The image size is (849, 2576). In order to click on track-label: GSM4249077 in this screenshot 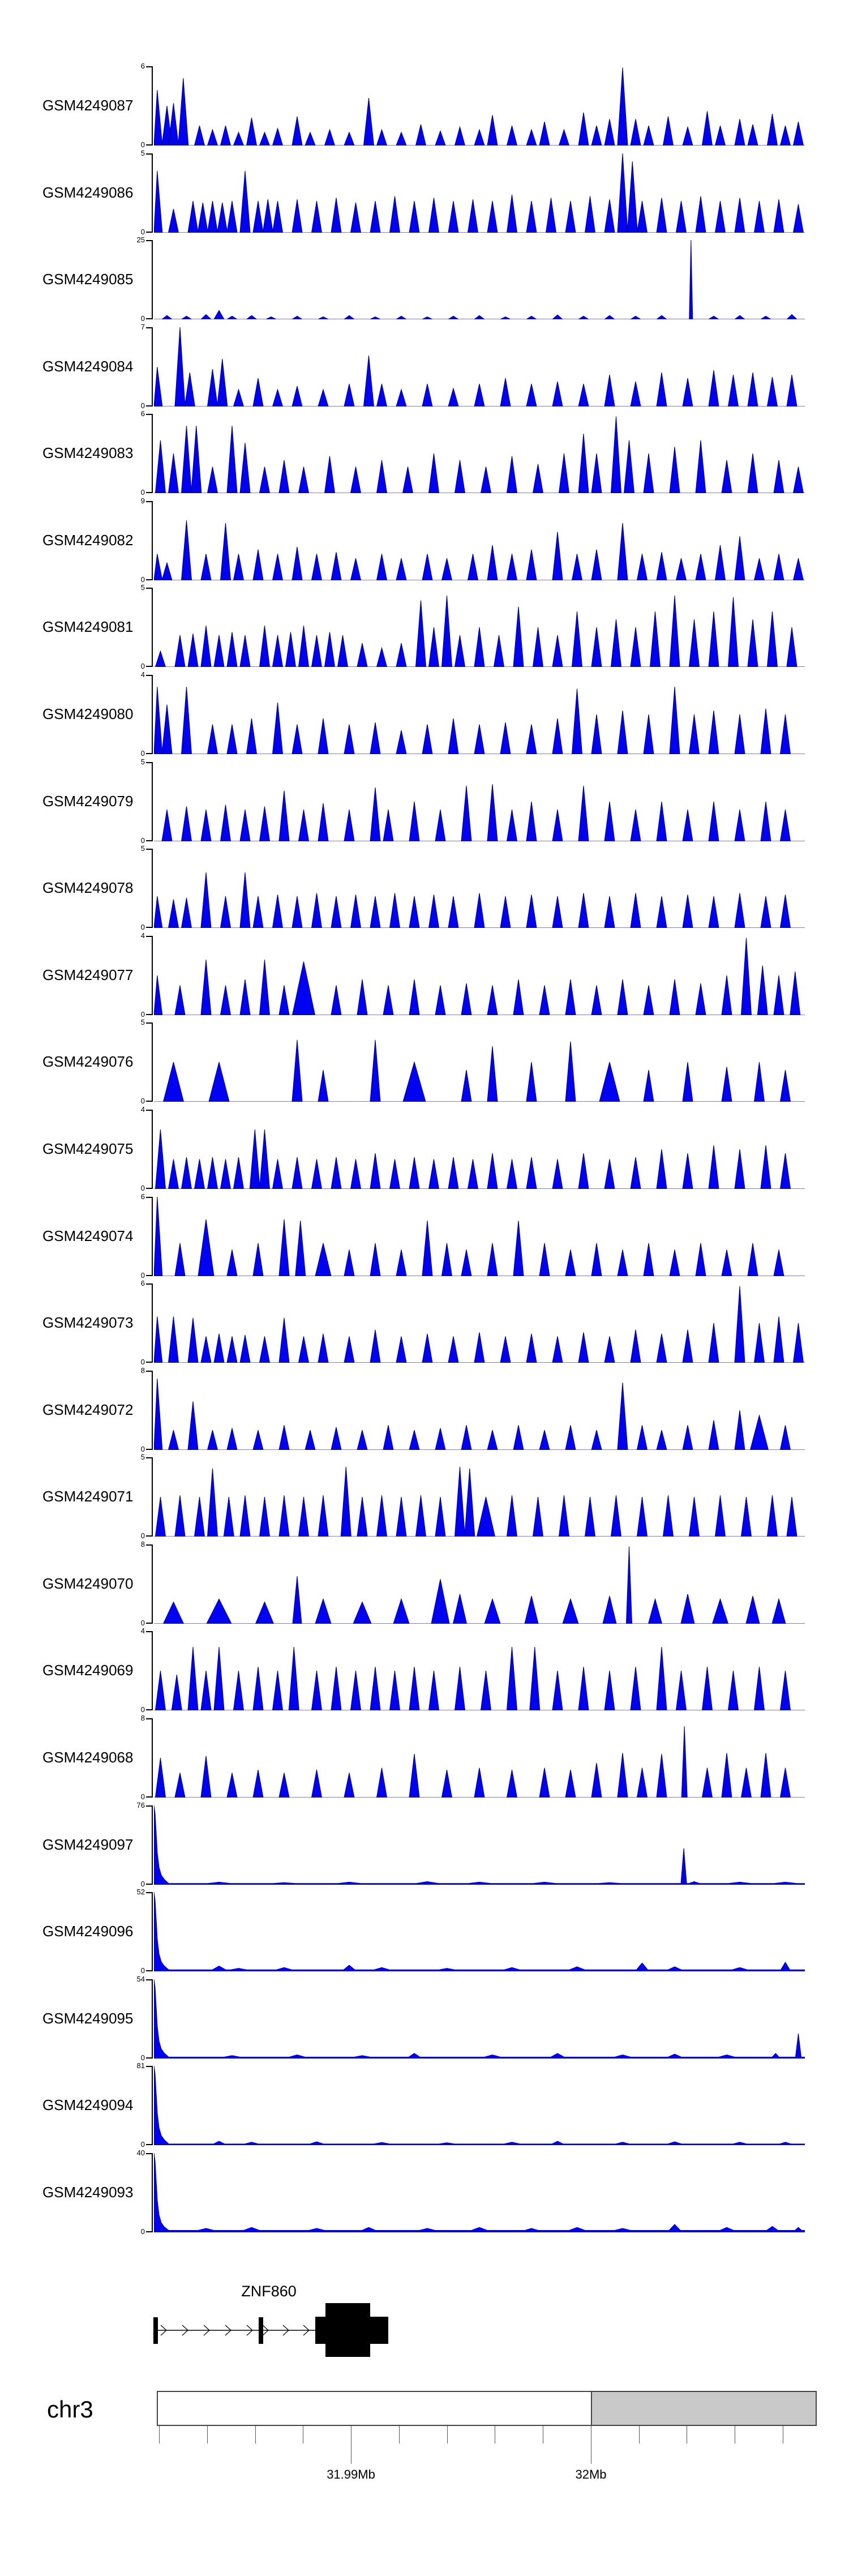, I will do `click(88, 974)`.